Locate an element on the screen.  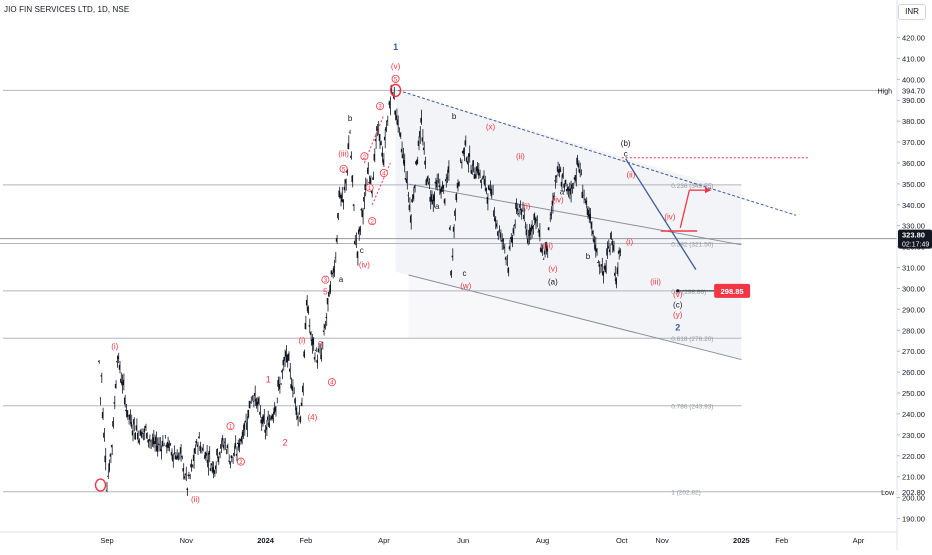
price-tick-label: 210.00 is located at coordinates (913, 477).